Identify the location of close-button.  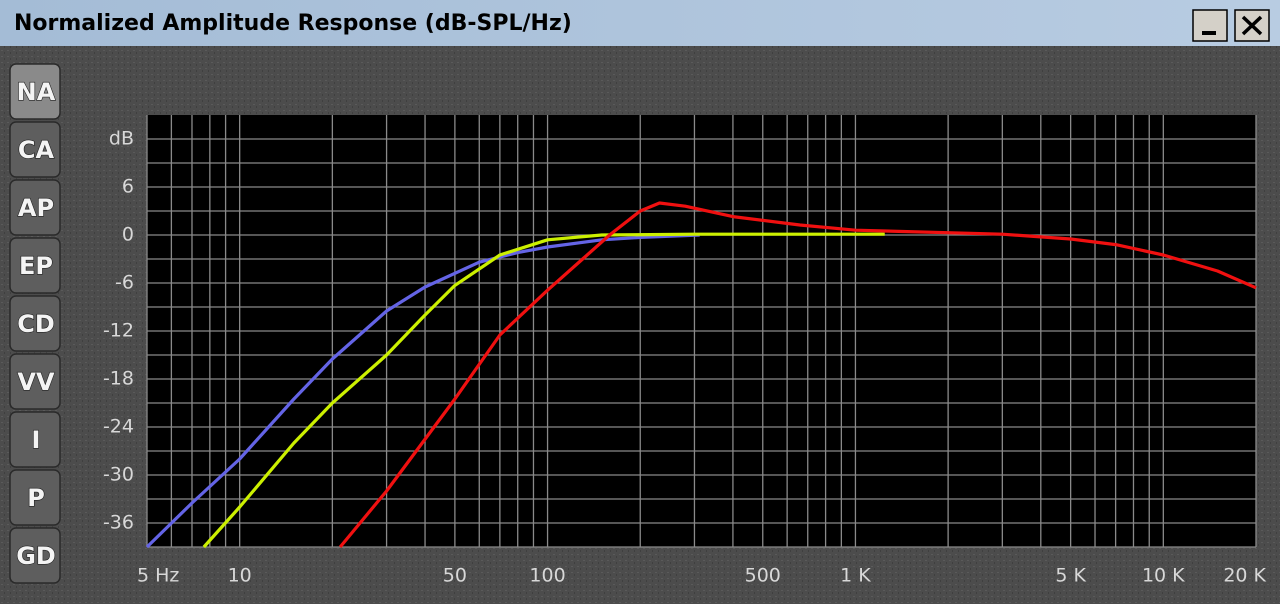
(1252, 25).